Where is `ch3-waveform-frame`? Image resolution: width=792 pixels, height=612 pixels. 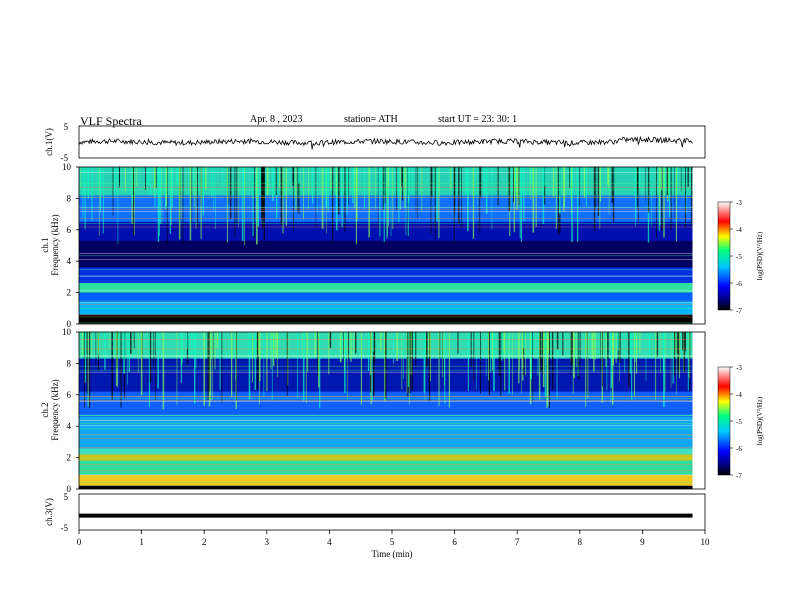 ch3-waveform-frame is located at coordinates (392, 512).